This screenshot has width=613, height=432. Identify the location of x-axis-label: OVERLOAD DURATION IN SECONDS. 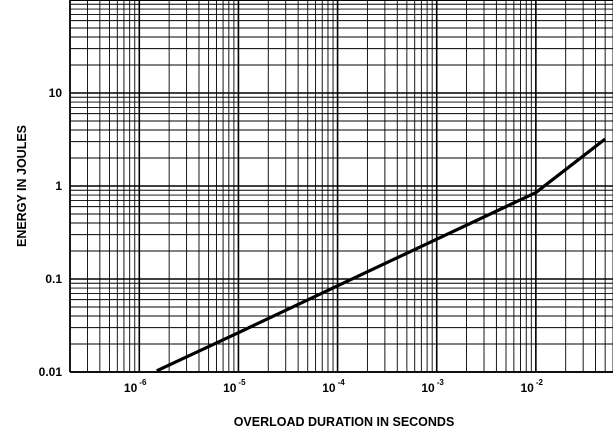
(344, 422).